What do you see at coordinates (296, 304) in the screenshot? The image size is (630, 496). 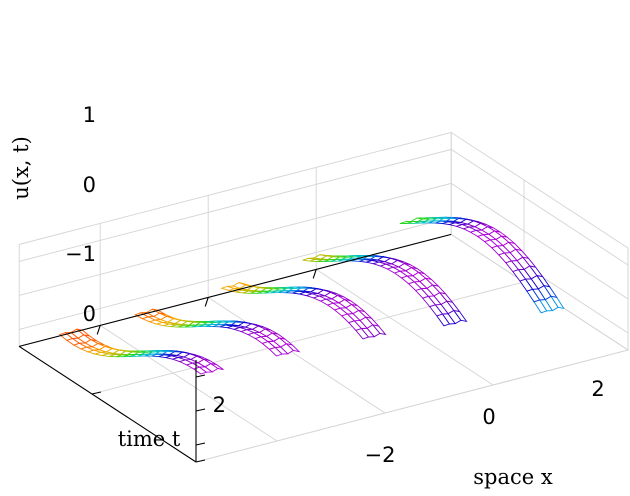 I see `x-gridline` at bounding box center [296, 304].